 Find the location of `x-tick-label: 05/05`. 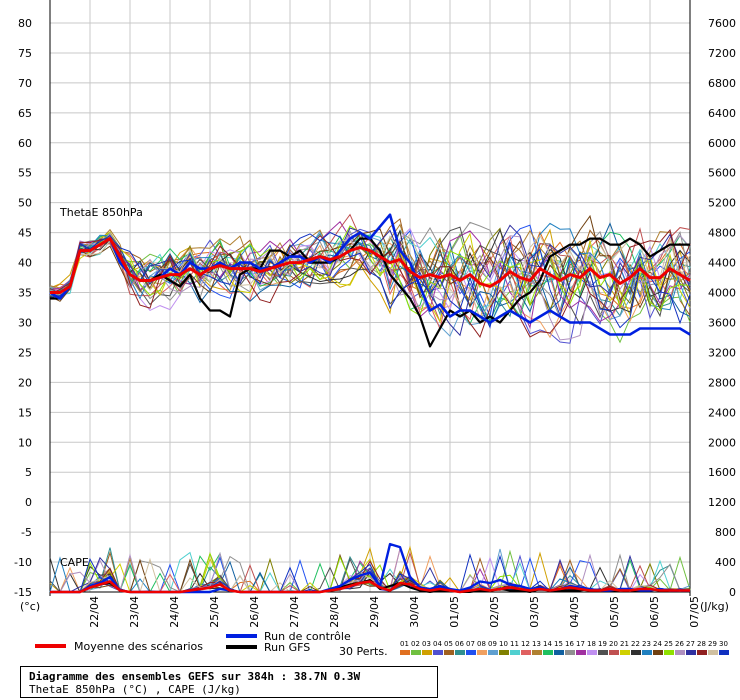

x-tick-label: 05/05 is located at coordinates (614, 612).